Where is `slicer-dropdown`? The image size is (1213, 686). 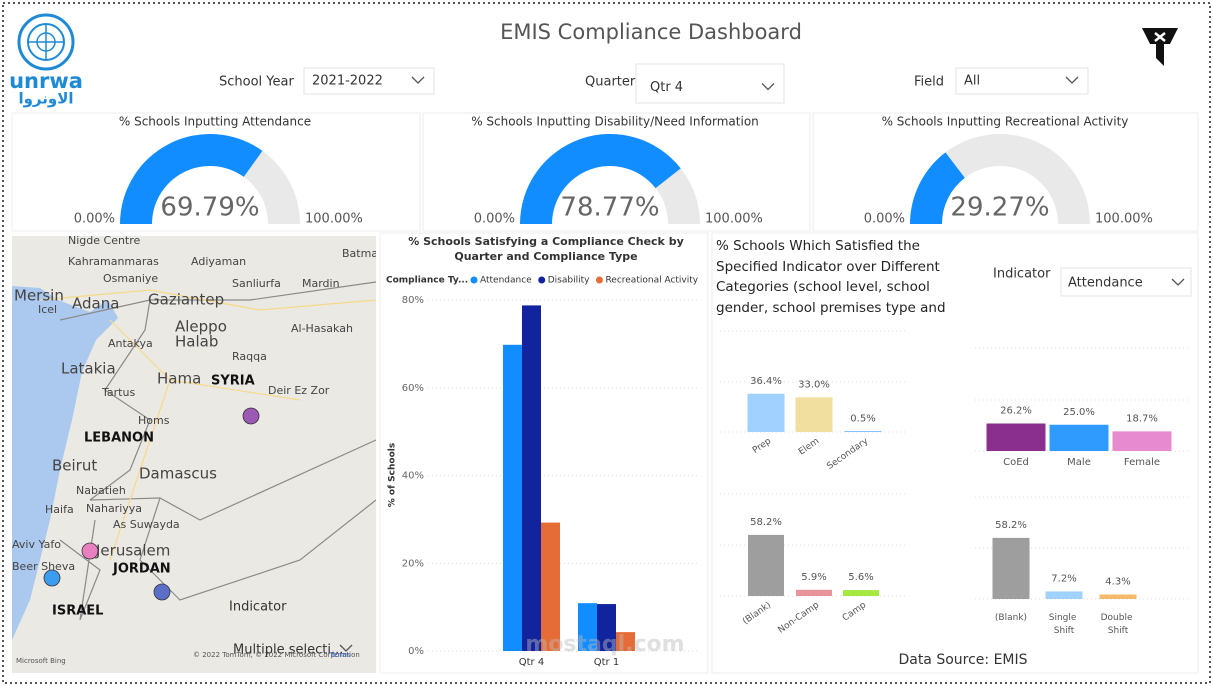 slicer-dropdown is located at coordinates (1126, 282).